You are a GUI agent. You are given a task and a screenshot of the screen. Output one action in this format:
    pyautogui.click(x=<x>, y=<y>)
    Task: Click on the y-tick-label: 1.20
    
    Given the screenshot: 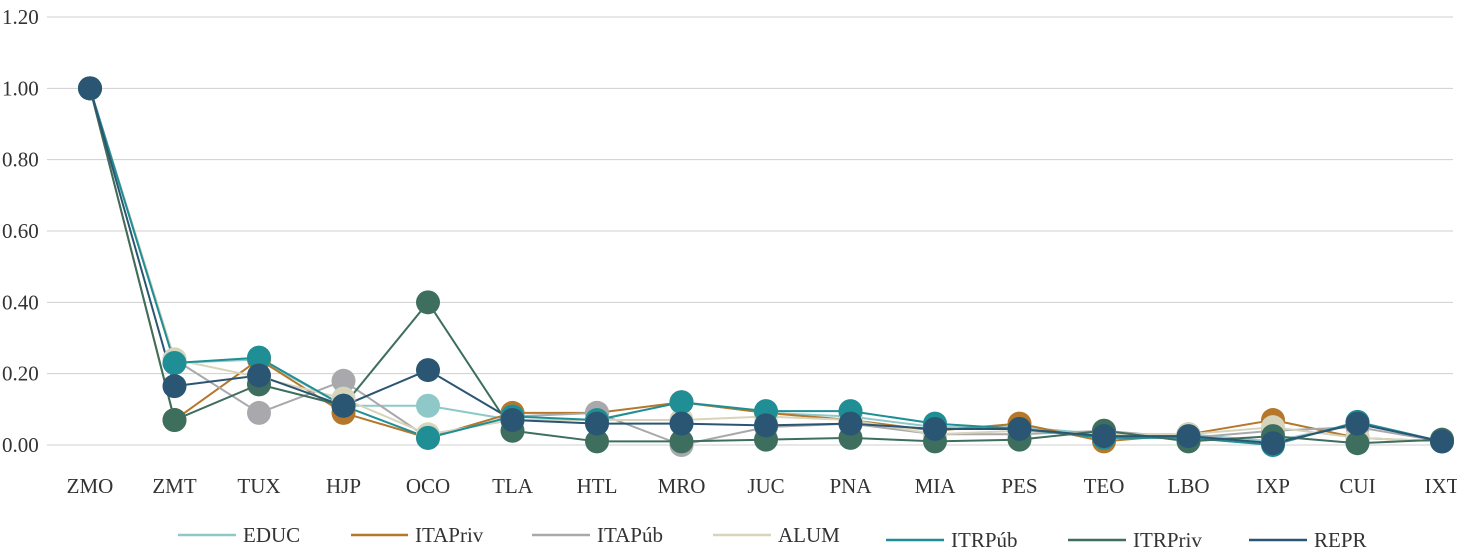 What is the action you would take?
    pyautogui.click(x=20, y=17)
    